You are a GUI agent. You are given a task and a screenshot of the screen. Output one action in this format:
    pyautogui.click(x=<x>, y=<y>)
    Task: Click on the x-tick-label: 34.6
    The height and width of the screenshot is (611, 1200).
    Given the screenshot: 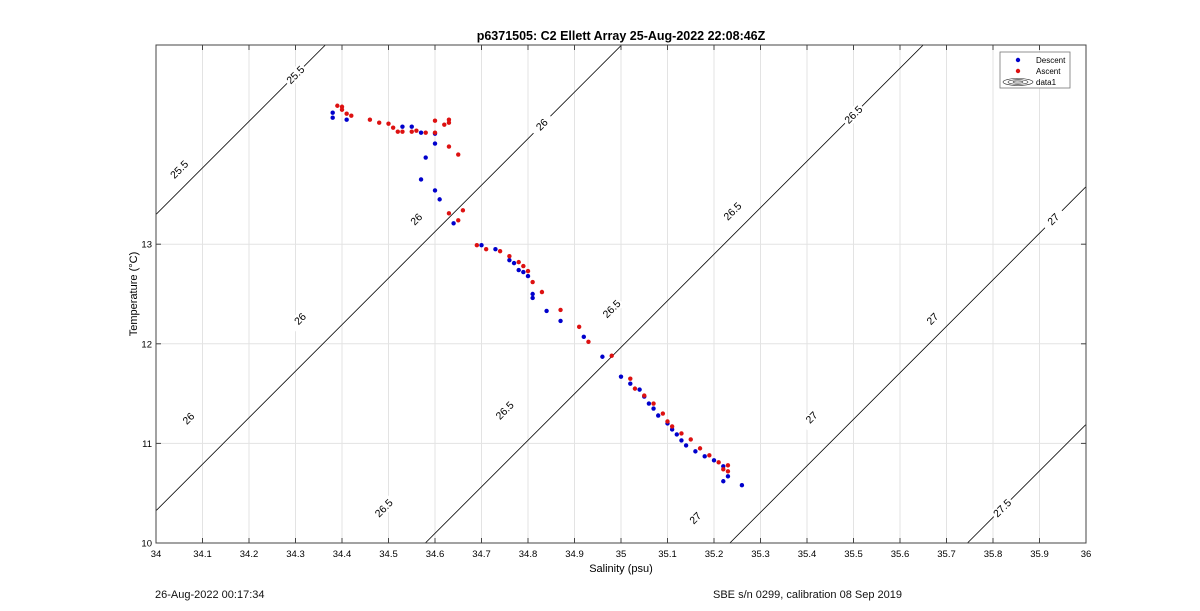 What is the action you would take?
    pyautogui.click(x=435, y=554)
    